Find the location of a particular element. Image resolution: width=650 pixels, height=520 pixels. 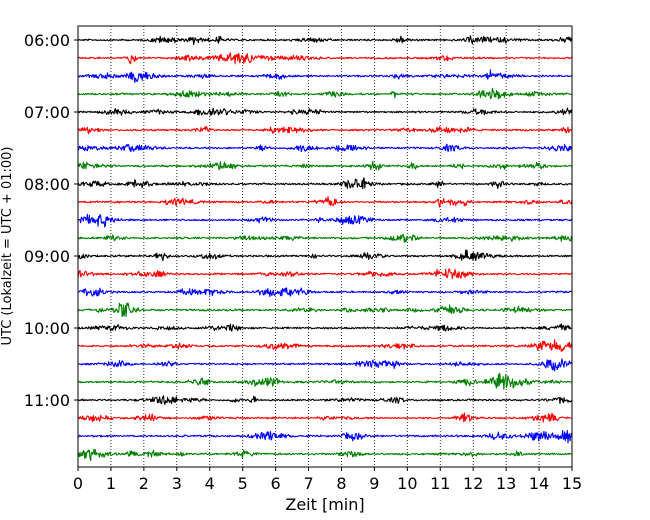

x-tick-label: 4 is located at coordinates (210, 483).